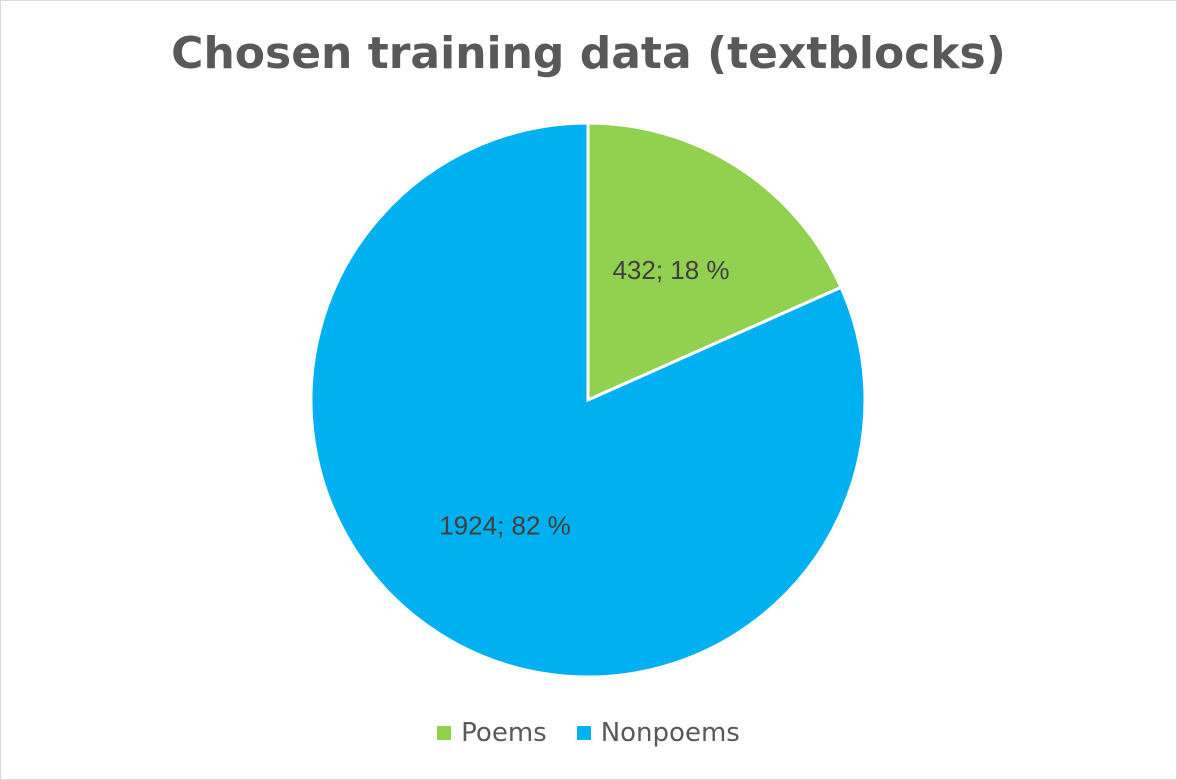 The height and width of the screenshot is (780, 1177). What do you see at coordinates (504, 733) in the screenshot?
I see `legend-label-poems: Poems` at bounding box center [504, 733].